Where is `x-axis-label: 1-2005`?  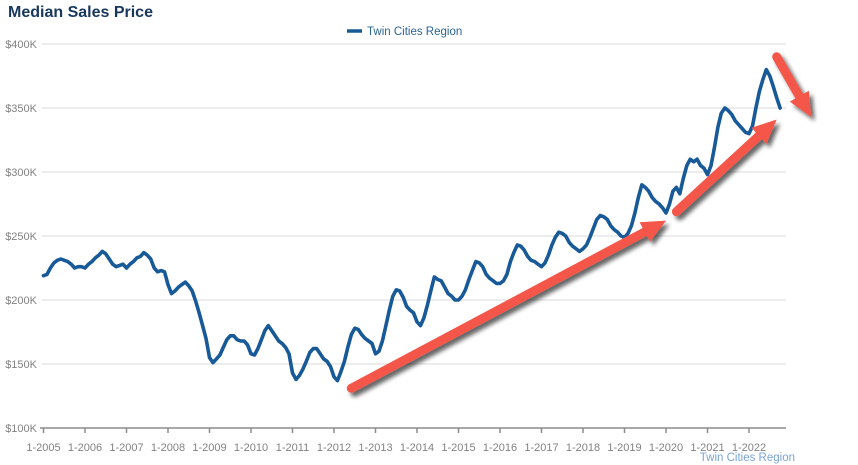
x-axis-label: 1-2005 is located at coordinates (43, 448).